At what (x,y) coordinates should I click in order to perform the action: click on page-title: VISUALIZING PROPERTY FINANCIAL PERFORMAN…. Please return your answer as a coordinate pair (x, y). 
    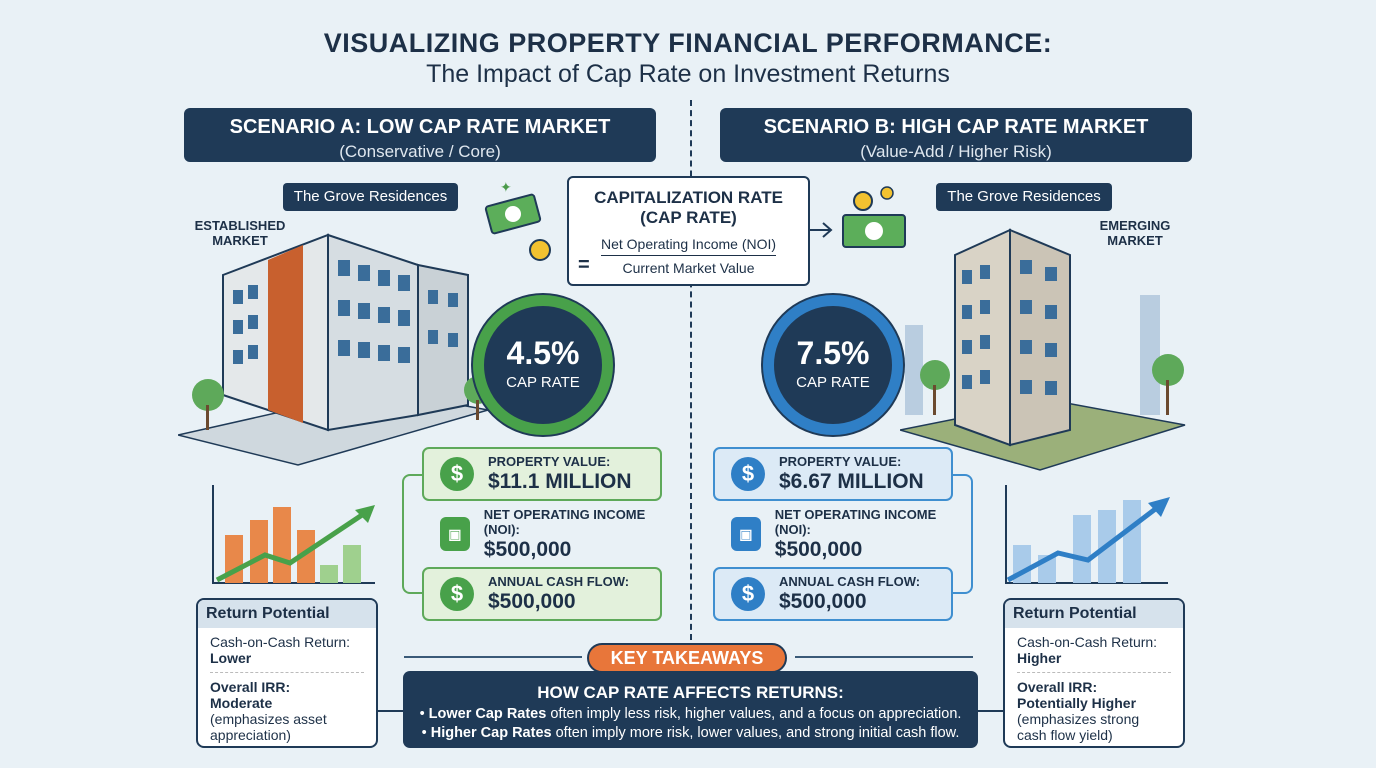
    Looking at the image, I should click on (688, 43).